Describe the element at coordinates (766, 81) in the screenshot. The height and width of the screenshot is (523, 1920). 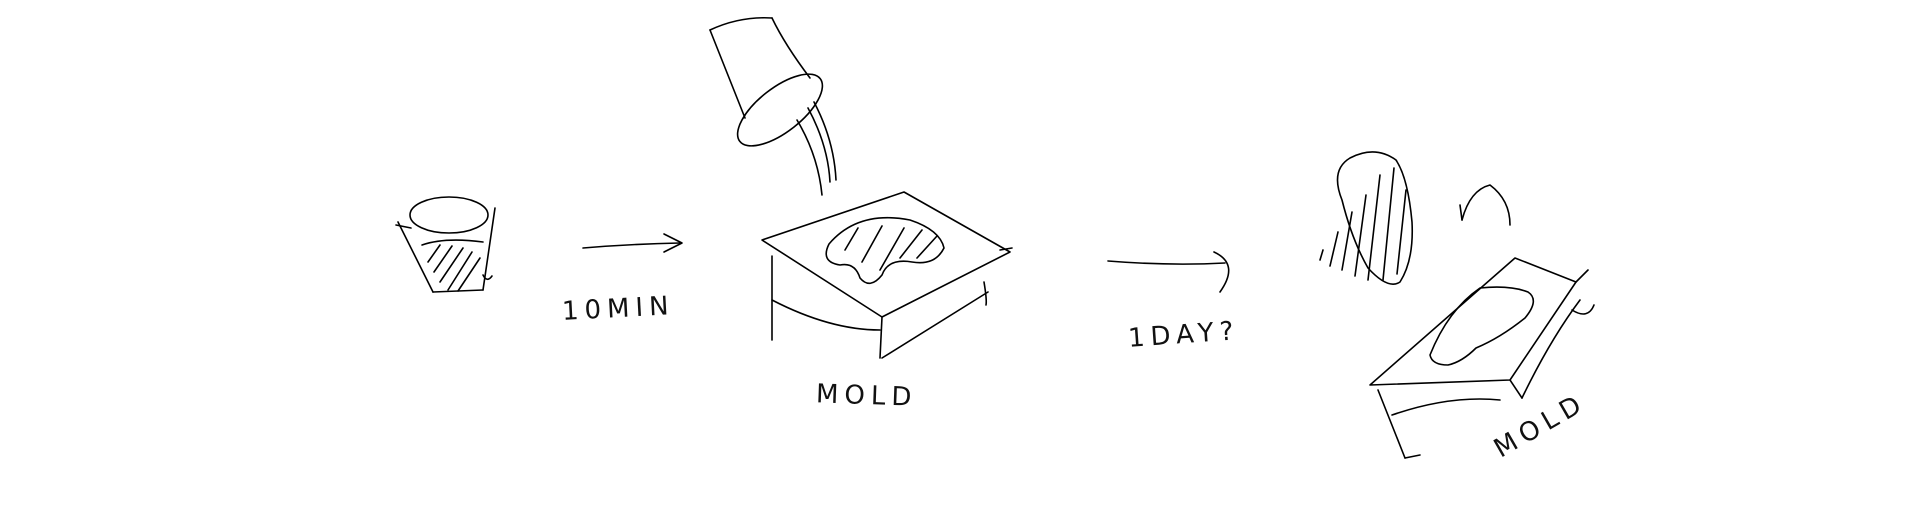
I see `pouring-bucket-icon` at that location.